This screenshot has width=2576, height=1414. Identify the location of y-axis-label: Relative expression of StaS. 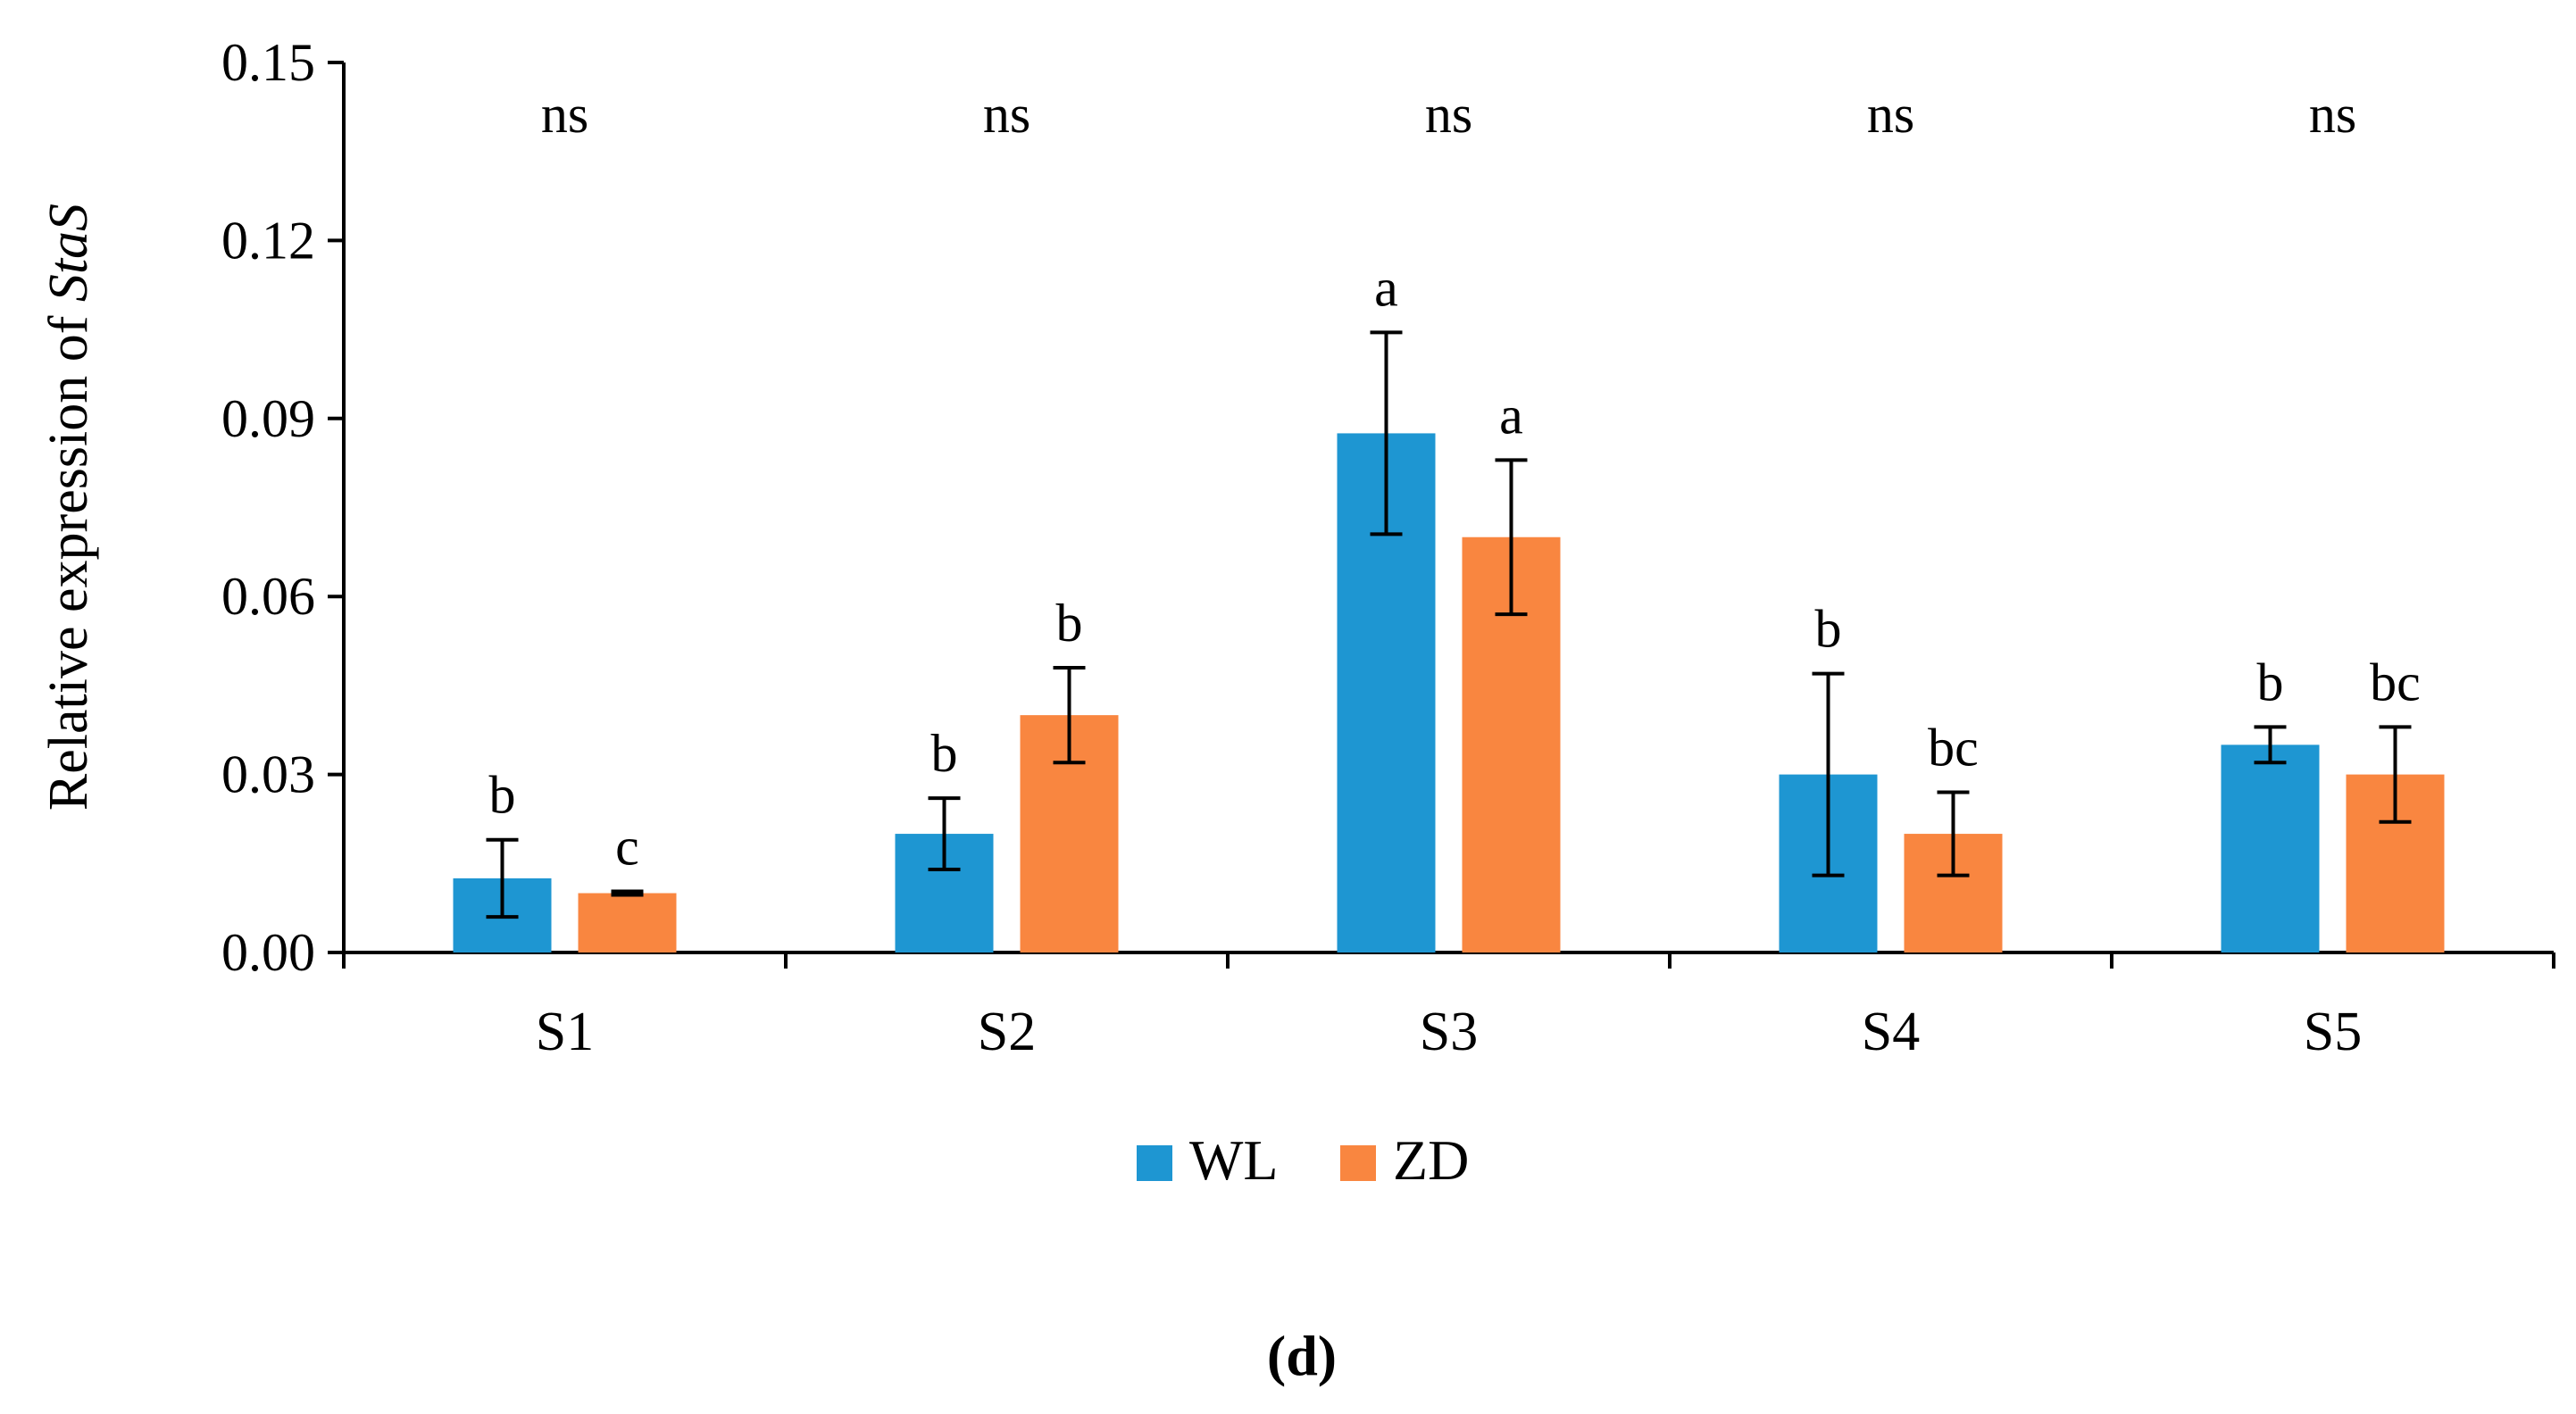
(68, 507).